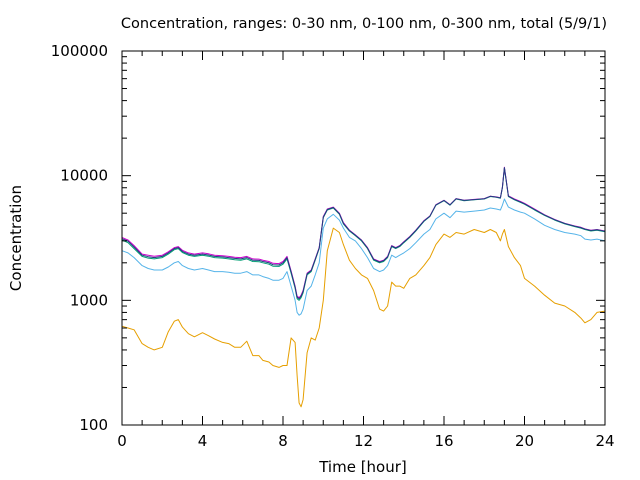 This screenshot has width=640, height=480. I want to click on x-tick-label: 8, so click(283, 441).